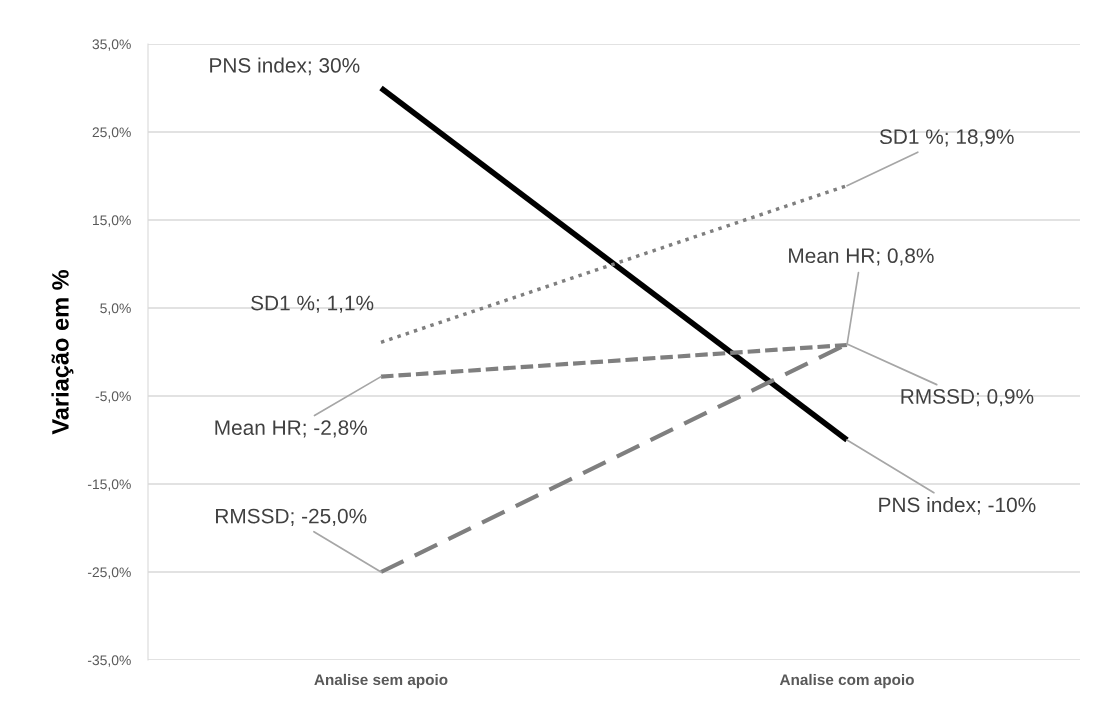 This screenshot has width=1097, height=716. What do you see at coordinates (113, 397) in the screenshot?
I see `y-tick-label: -5,0%` at bounding box center [113, 397].